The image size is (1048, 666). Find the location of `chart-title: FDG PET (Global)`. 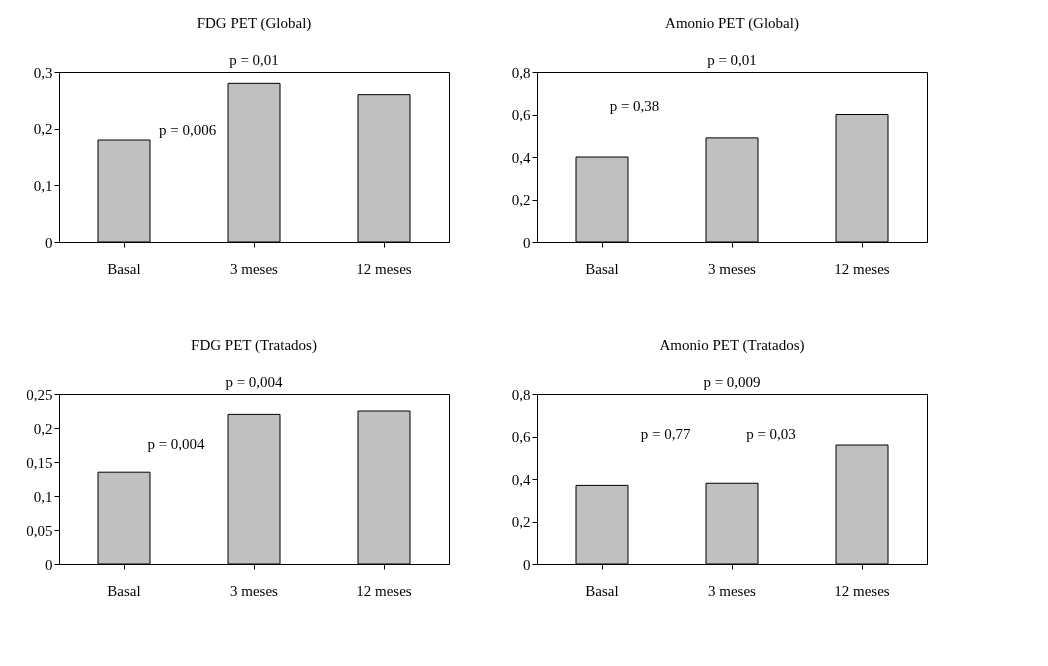

chart-title: FDG PET (Global) is located at coordinates (254, 23).